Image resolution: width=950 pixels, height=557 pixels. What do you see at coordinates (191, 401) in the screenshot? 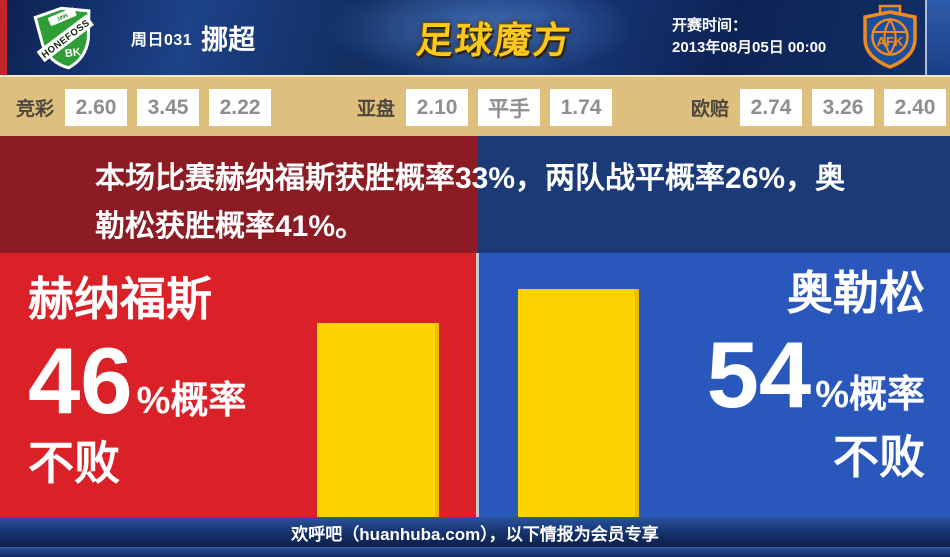
I see `home-percent-suffix: %概率` at bounding box center [191, 401].